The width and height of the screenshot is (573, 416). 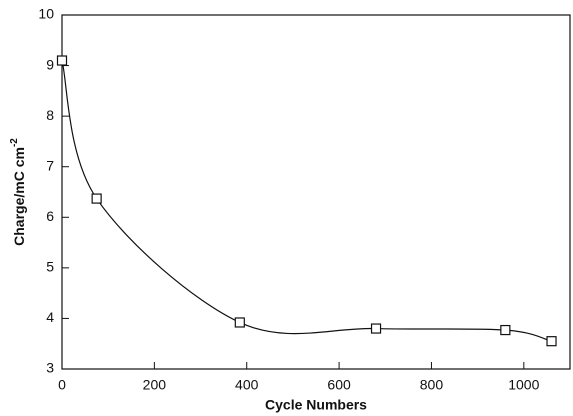 I want to click on y-tick-label: 4, so click(x=50, y=317).